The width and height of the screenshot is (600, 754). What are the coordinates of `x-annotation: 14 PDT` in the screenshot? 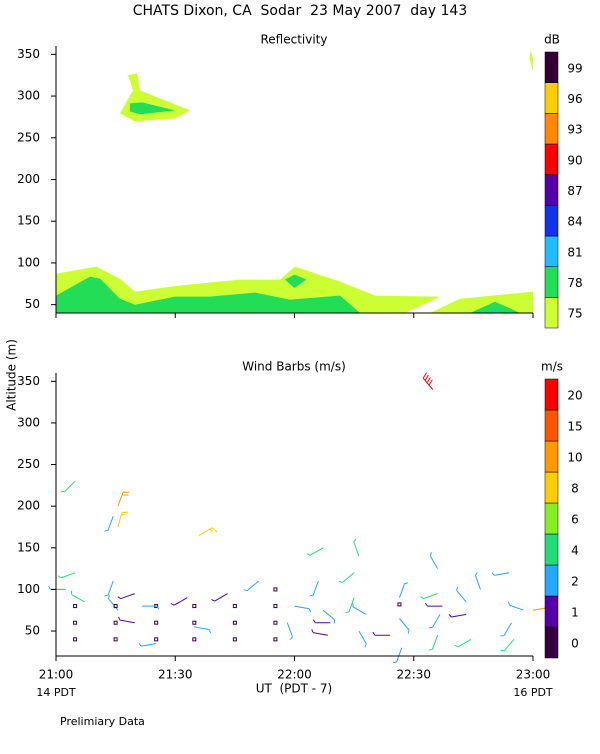 It's located at (56, 692).